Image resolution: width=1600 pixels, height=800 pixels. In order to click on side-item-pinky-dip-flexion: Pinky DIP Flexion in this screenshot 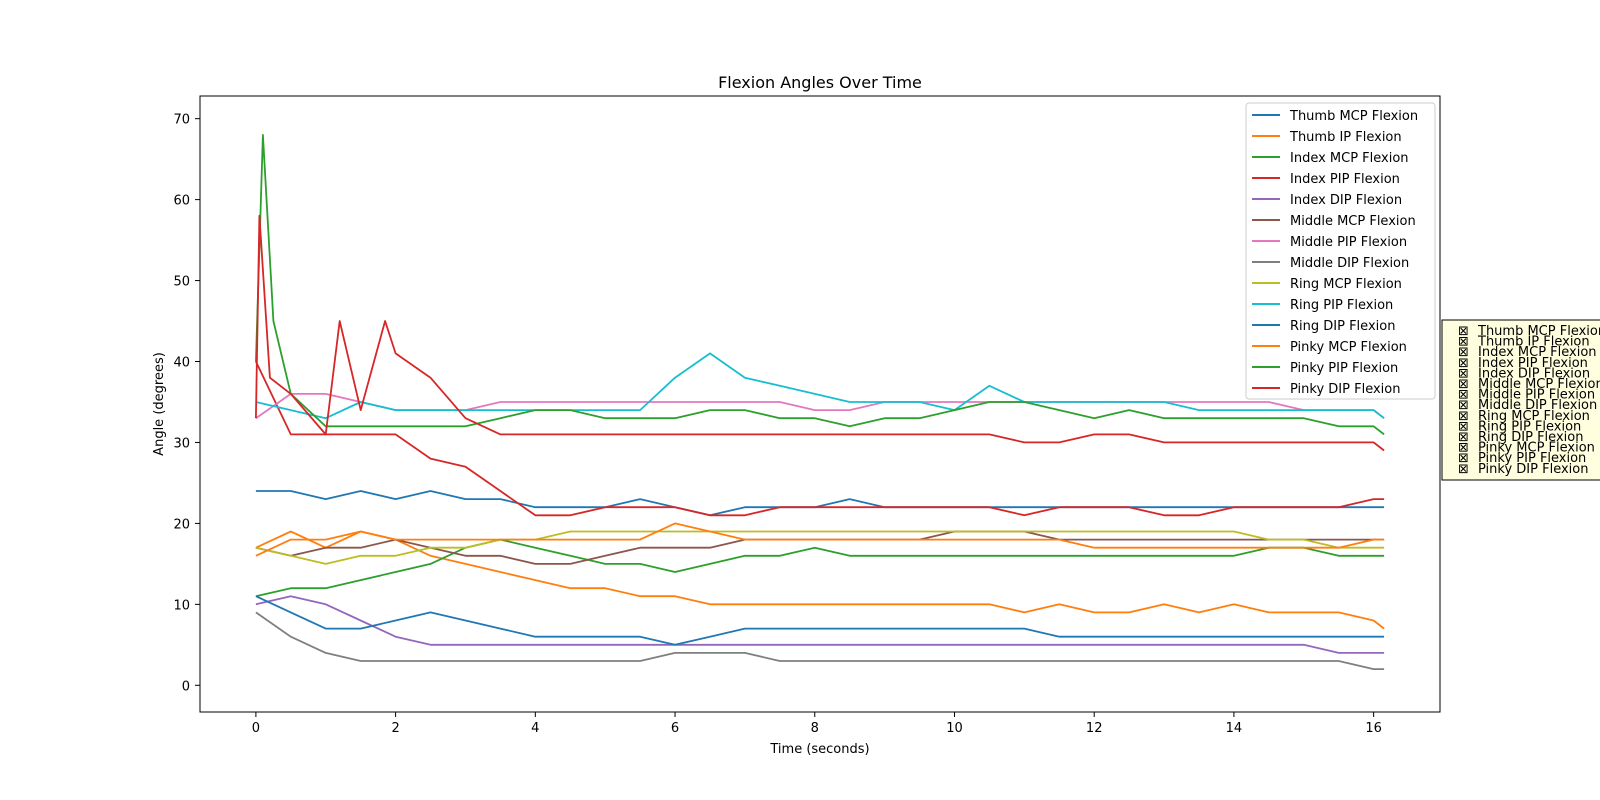, I will do `click(1533, 469)`.